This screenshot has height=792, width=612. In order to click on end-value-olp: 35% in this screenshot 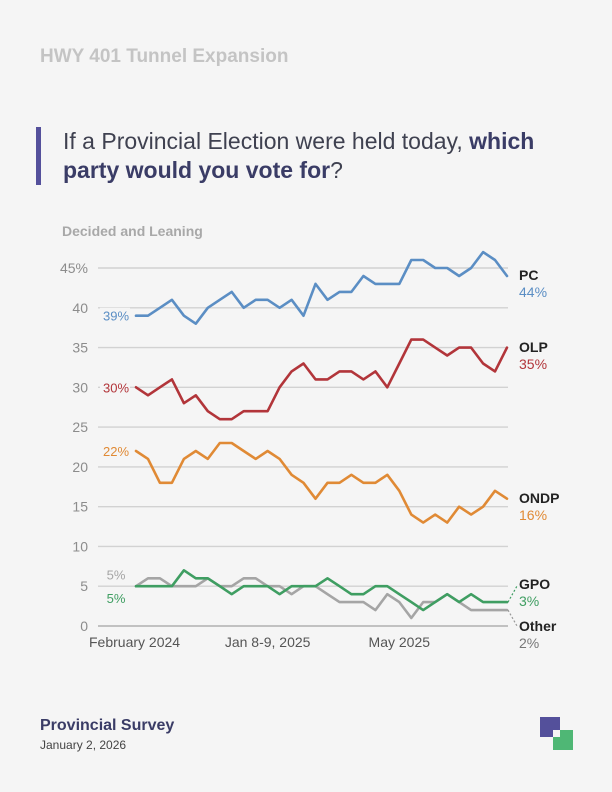, I will do `click(533, 364)`.